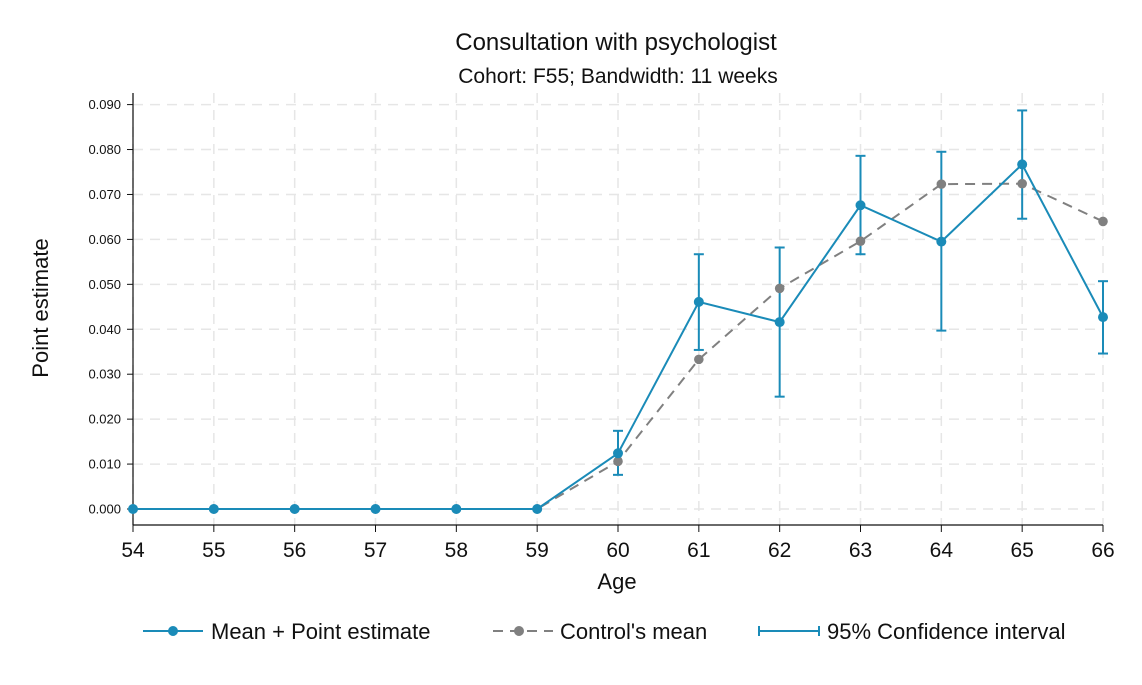 The image size is (1142, 685). What do you see at coordinates (104, 329) in the screenshot?
I see `y-tick-label: 0.040` at bounding box center [104, 329].